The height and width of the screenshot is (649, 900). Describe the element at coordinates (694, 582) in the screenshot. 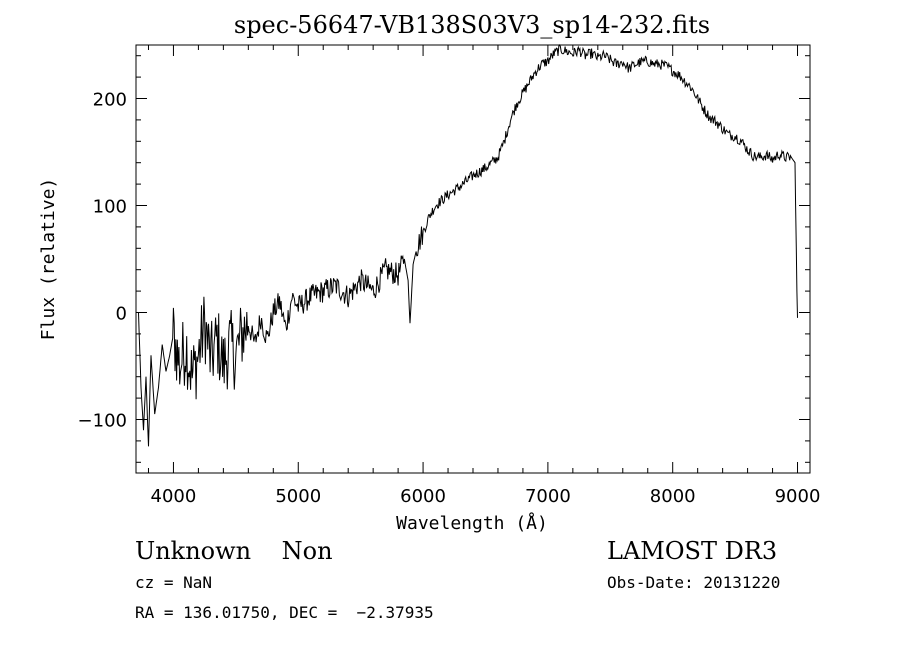

I see `observation-date: Obs-Date: 20131220` at that location.